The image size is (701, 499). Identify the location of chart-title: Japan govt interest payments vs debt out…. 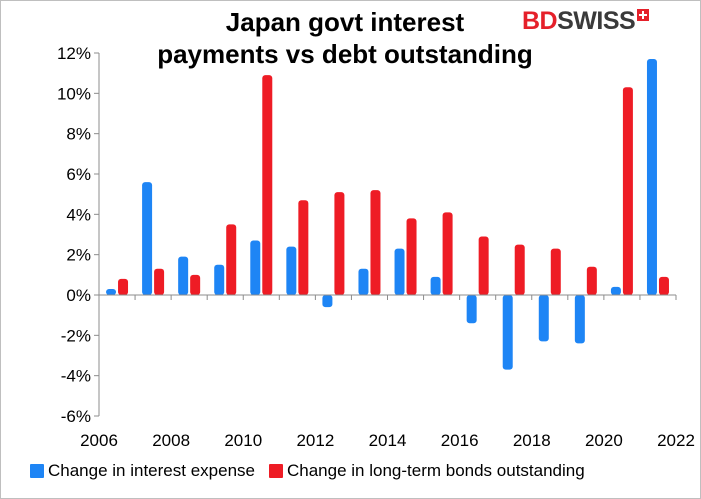
(345, 38).